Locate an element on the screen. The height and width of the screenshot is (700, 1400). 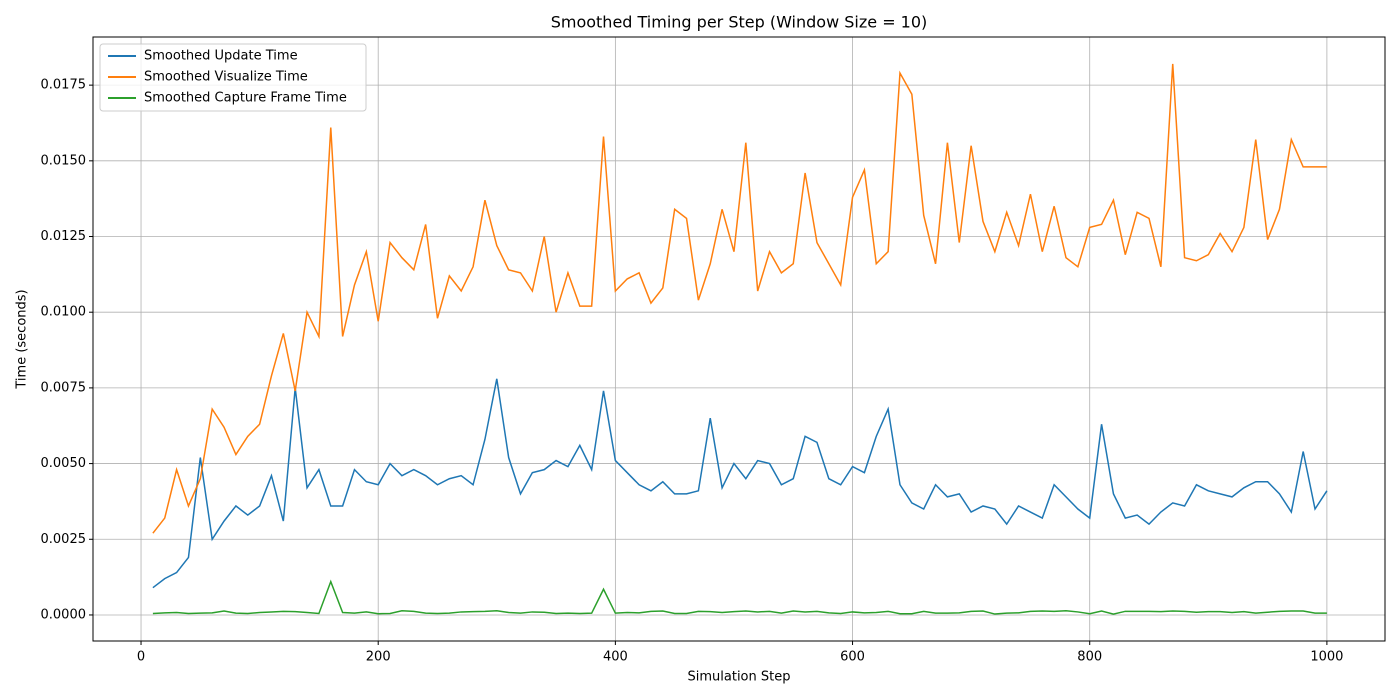
x-tick-label: 0 is located at coordinates (141, 657).